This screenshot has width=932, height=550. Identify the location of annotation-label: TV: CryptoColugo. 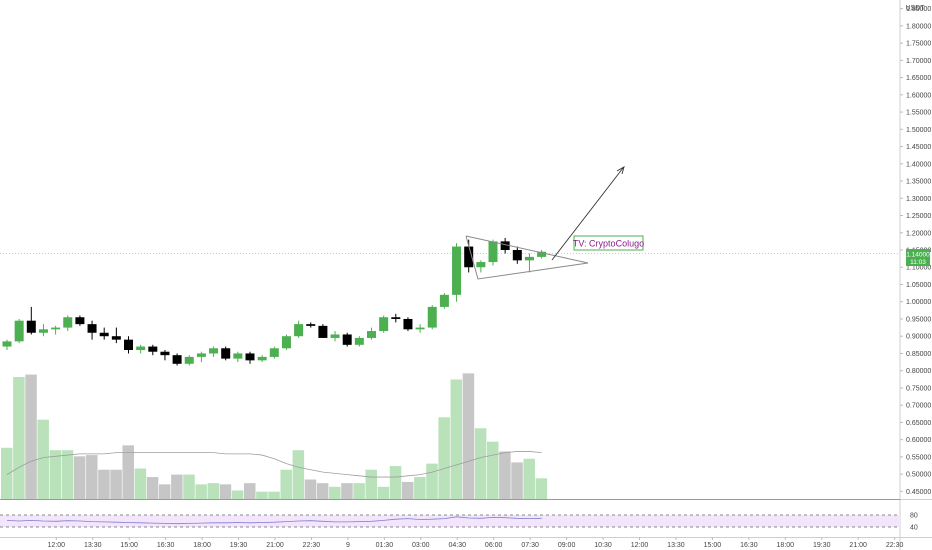
(608, 243).